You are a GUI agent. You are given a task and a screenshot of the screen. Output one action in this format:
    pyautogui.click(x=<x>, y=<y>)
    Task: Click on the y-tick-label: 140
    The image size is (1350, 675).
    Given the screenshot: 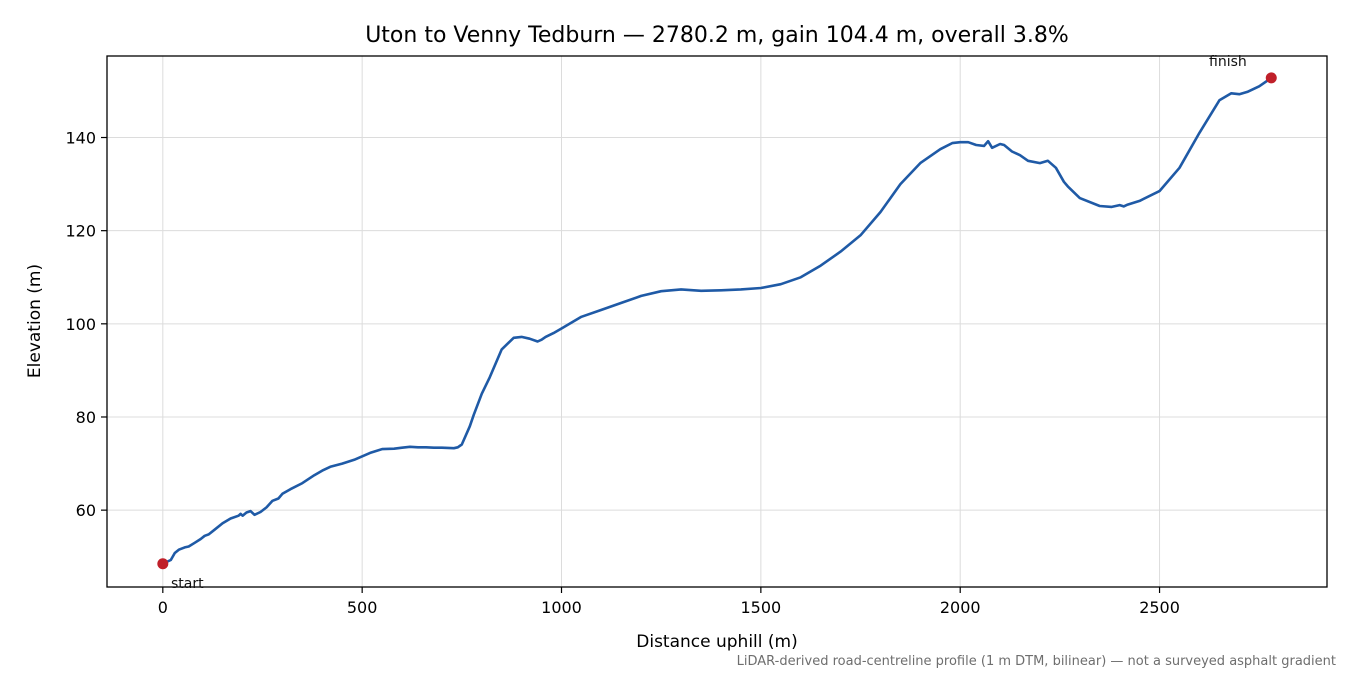 What is the action you would take?
    pyautogui.click(x=80, y=138)
    